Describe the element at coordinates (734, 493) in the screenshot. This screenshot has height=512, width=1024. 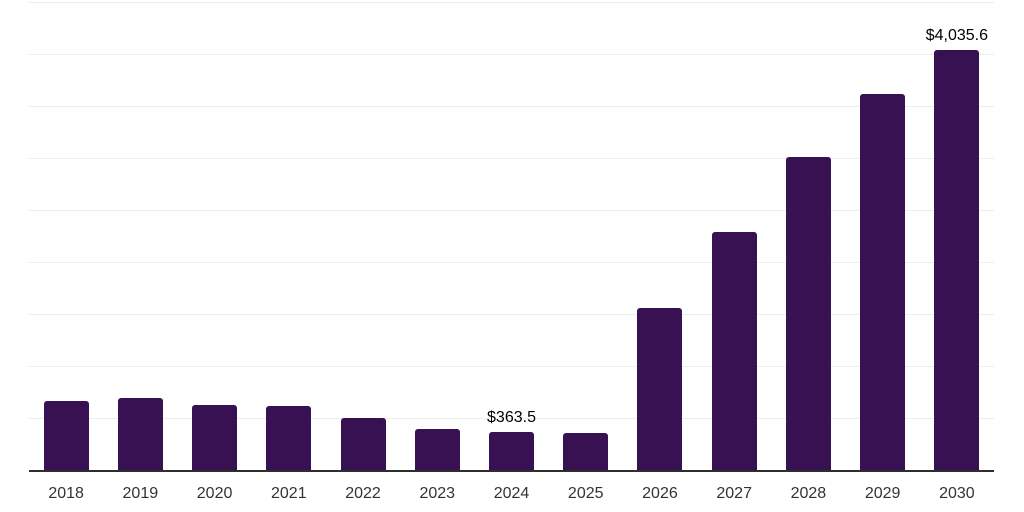
I see `x-tick-label-2027: 2027` at that location.